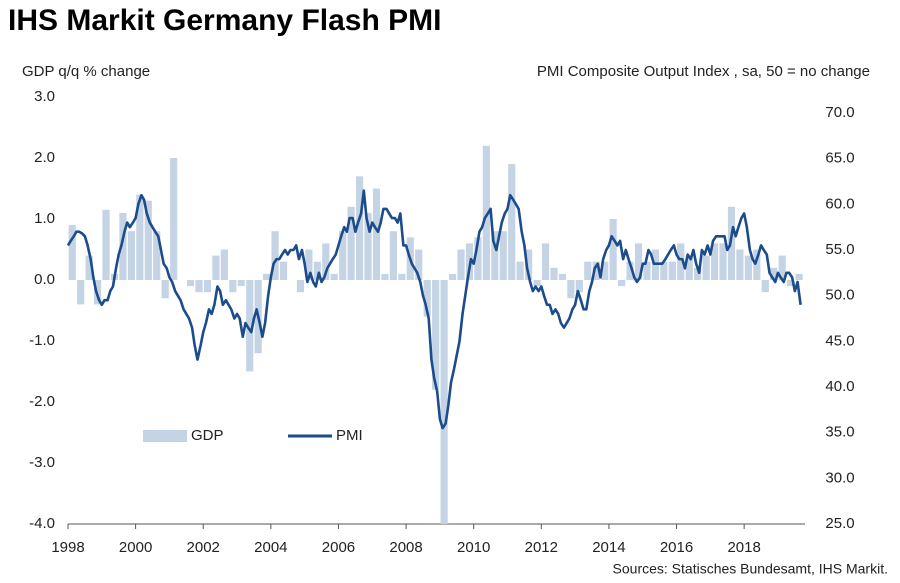  Describe the element at coordinates (839, 295) in the screenshot. I see `y2-tick-label: 50.0` at that location.